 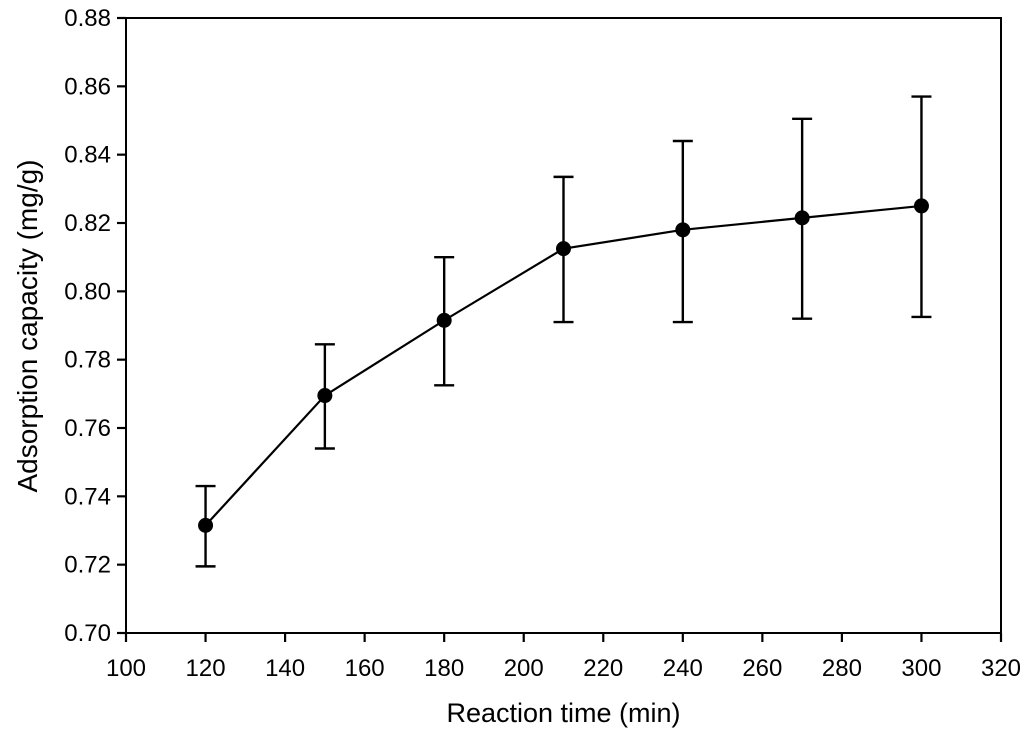 I want to click on x-tick-label: 180, so click(x=444, y=668).